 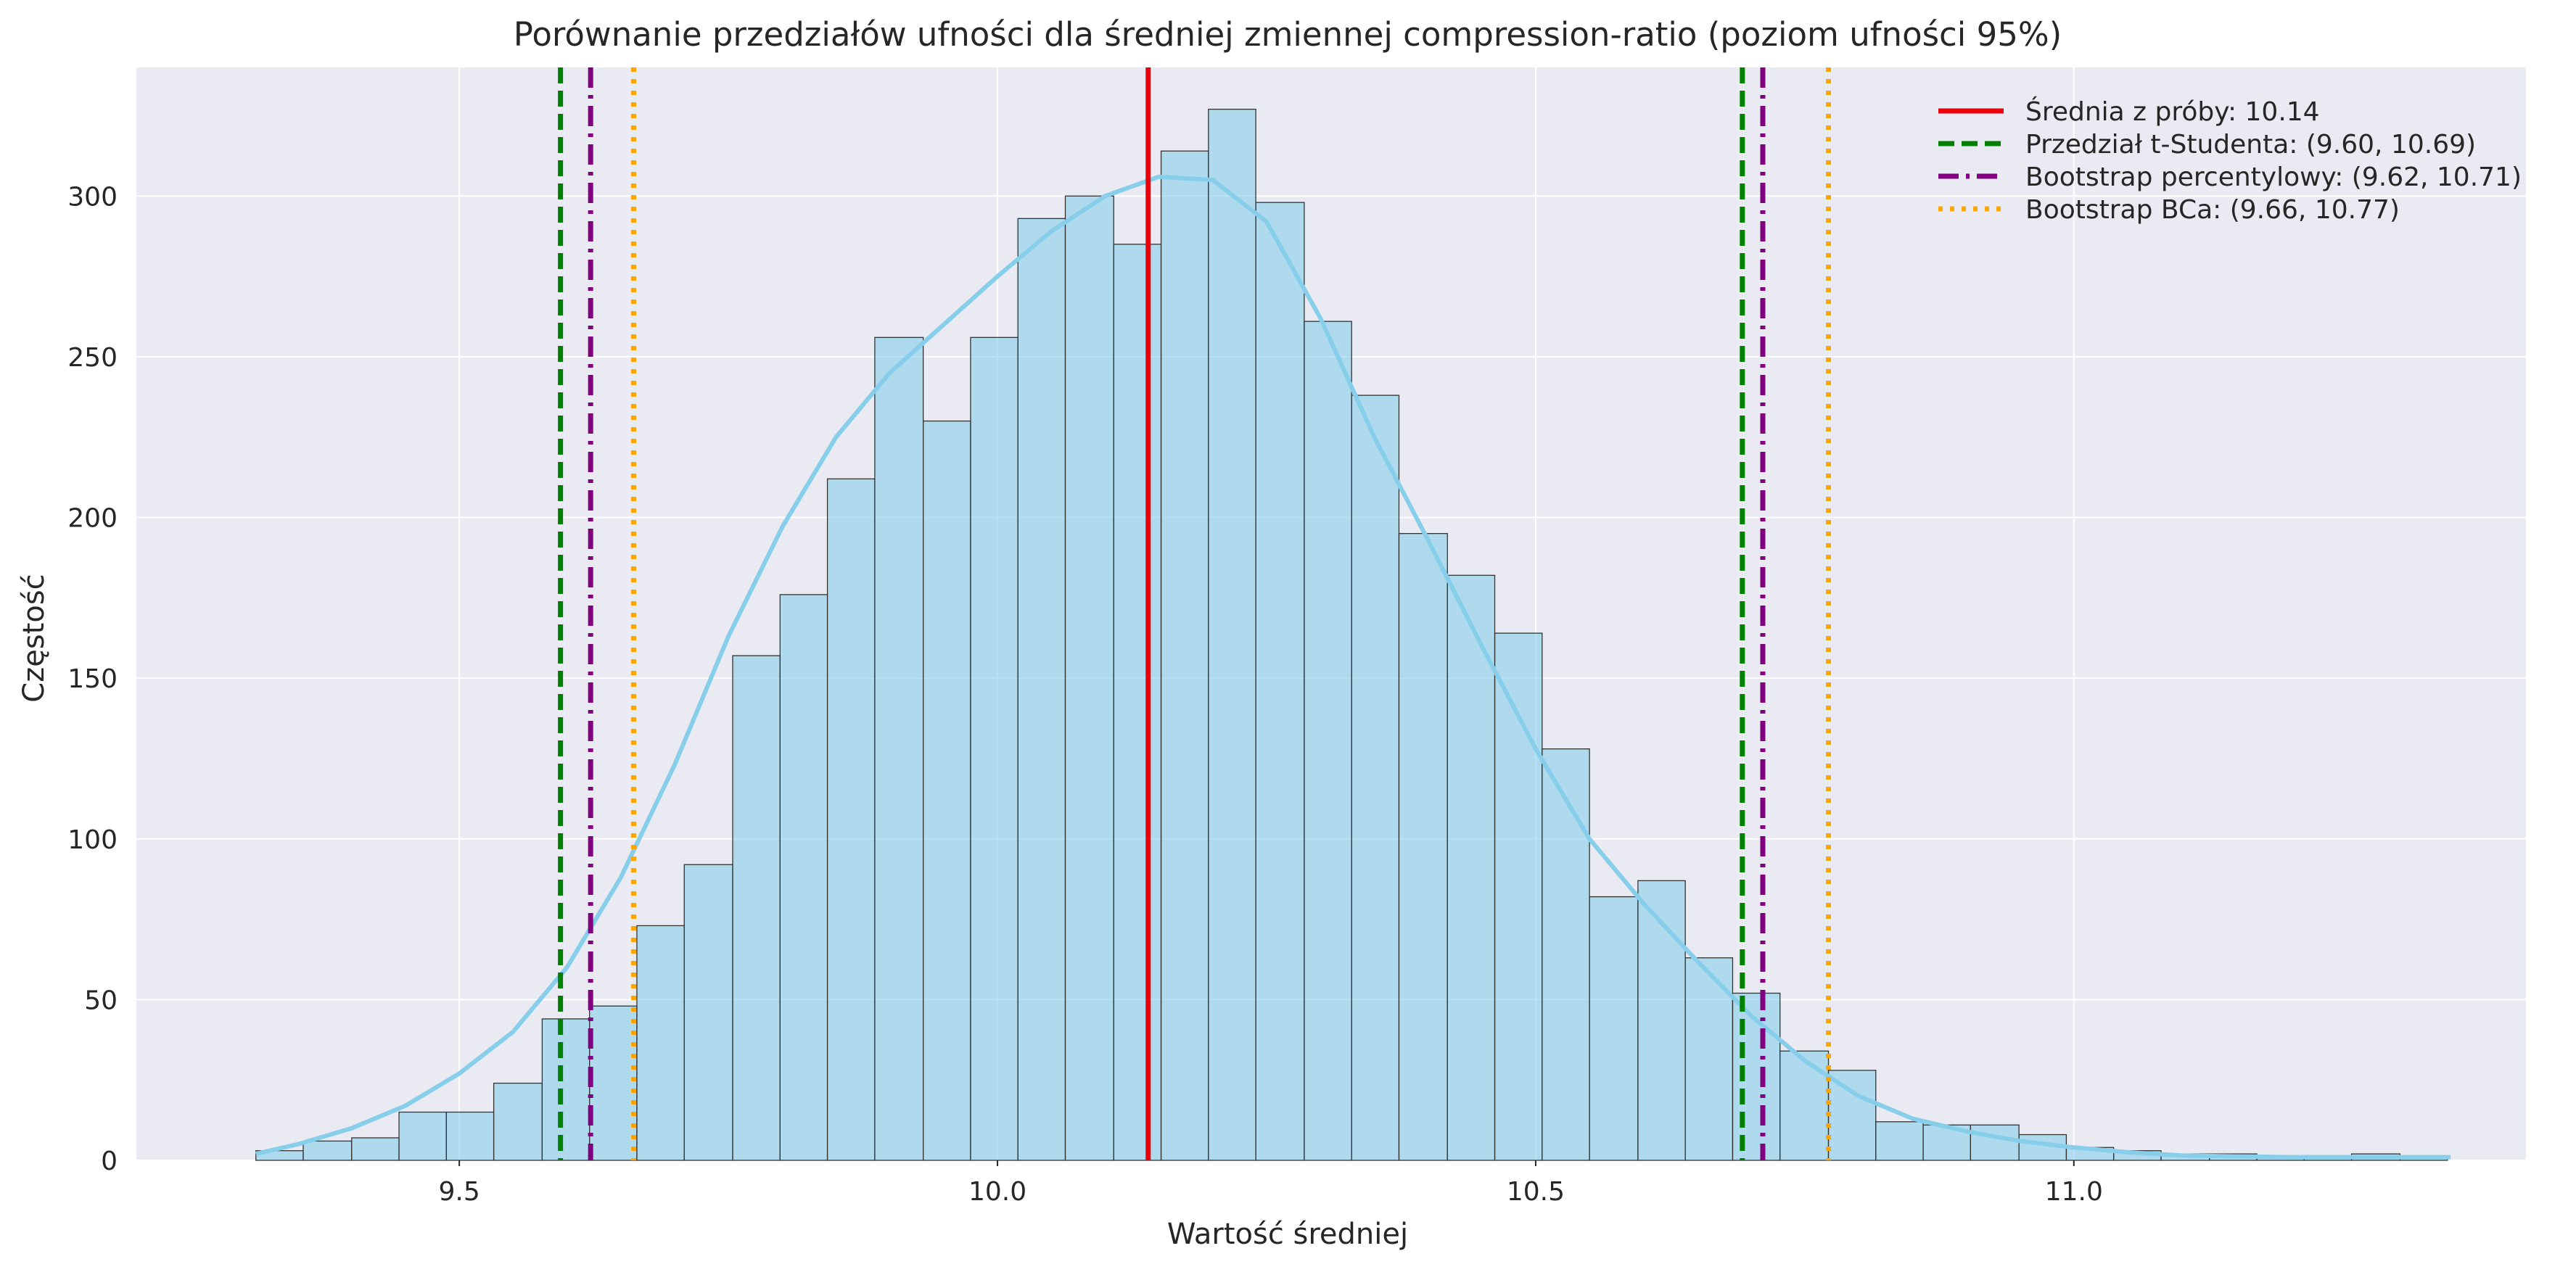 I want to click on y-tick-label: 150, so click(x=92, y=679).